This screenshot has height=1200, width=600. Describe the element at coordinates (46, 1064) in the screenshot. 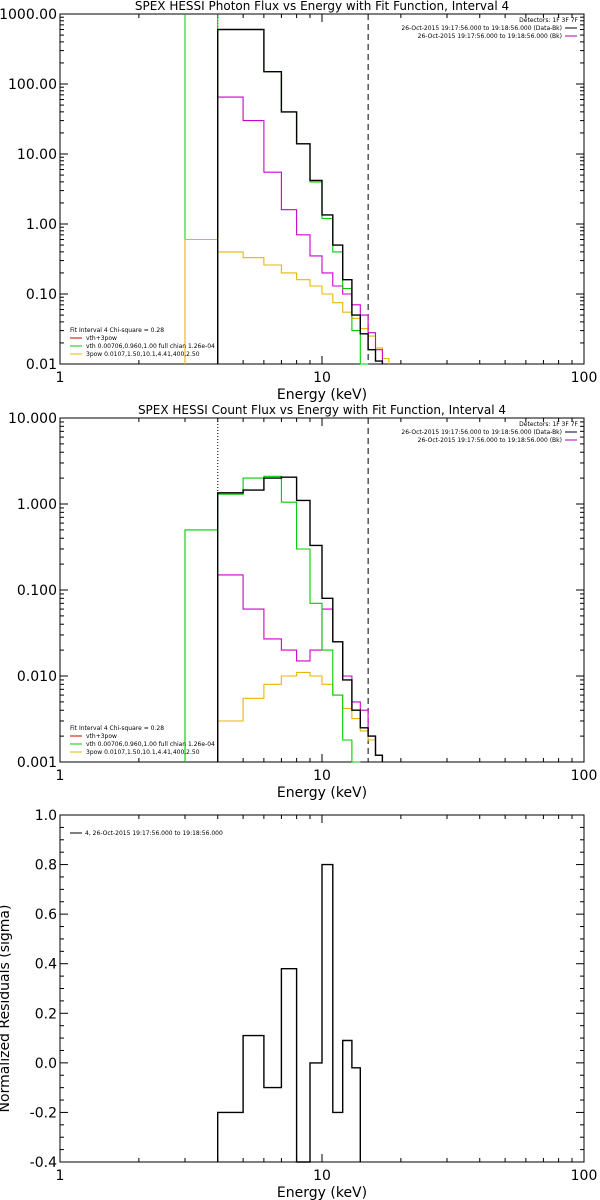

I see `y-tick-label: 0.0` at that location.